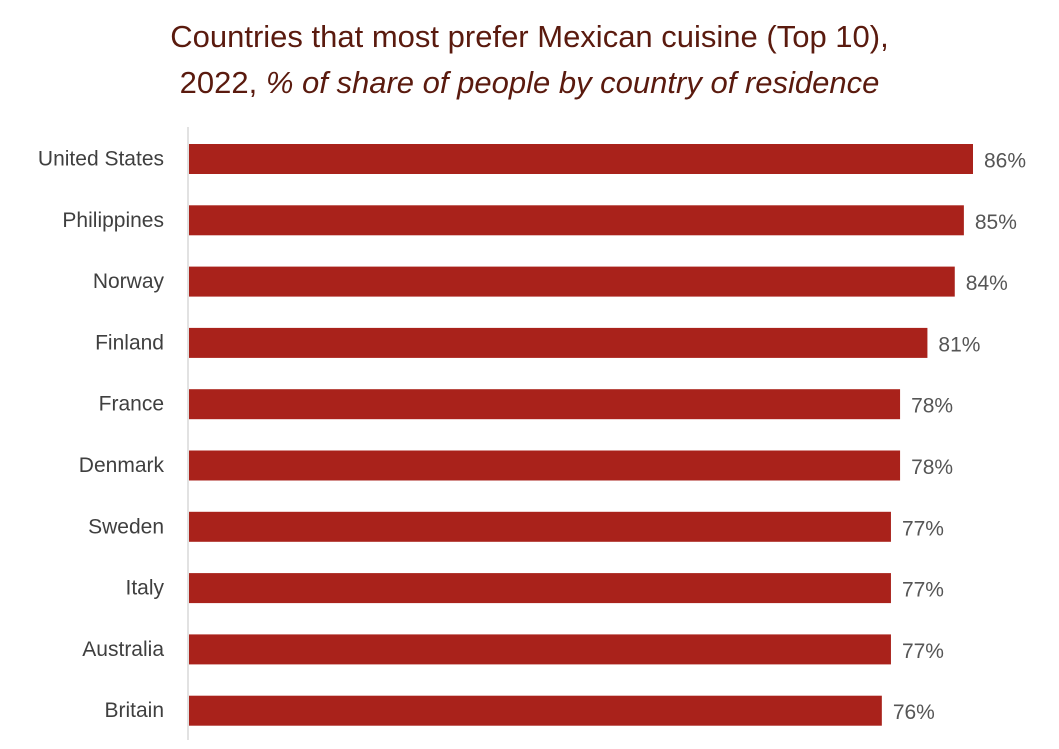 Image resolution: width=1059 pixels, height=749 pixels. What do you see at coordinates (959, 437) in the screenshot?
I see `value-labels-group: 86% 85% 84% 81% 78% 78% 77% 77% 77% 76%` at bounding box center [959, 437].